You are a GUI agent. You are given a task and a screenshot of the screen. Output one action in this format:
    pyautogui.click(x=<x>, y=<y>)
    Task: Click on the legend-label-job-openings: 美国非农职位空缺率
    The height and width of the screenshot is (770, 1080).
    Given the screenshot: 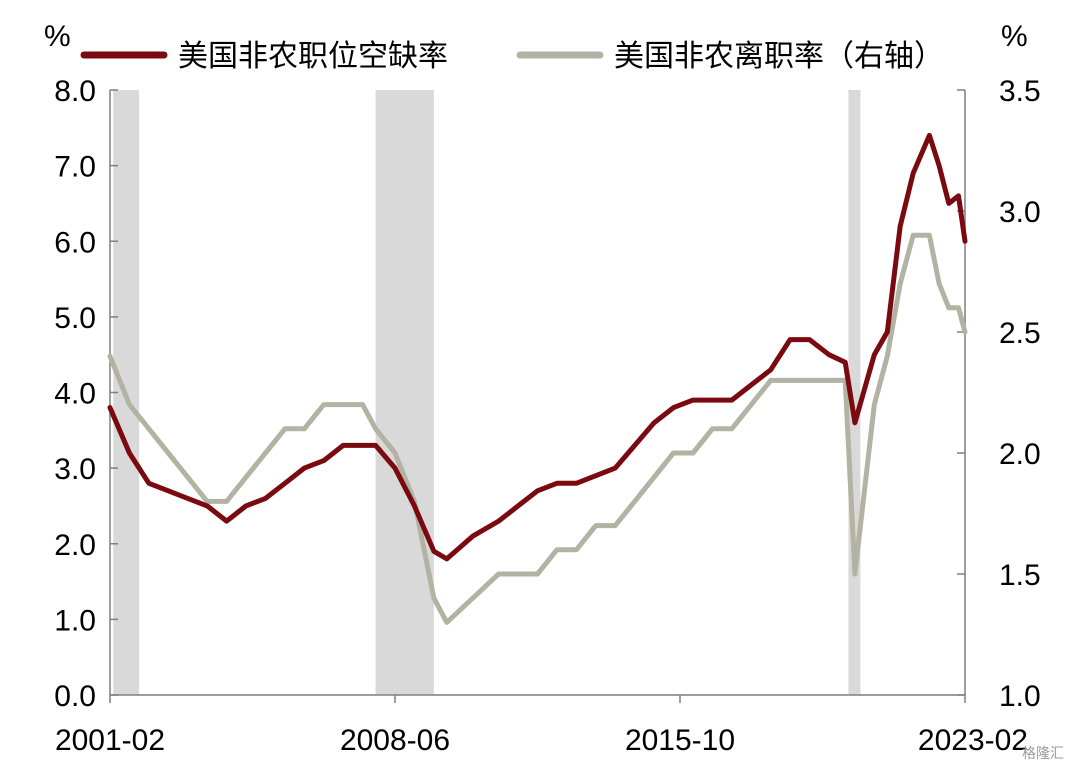 What is the action you would take?
    pyautogui.click(x=313, y=56)
    